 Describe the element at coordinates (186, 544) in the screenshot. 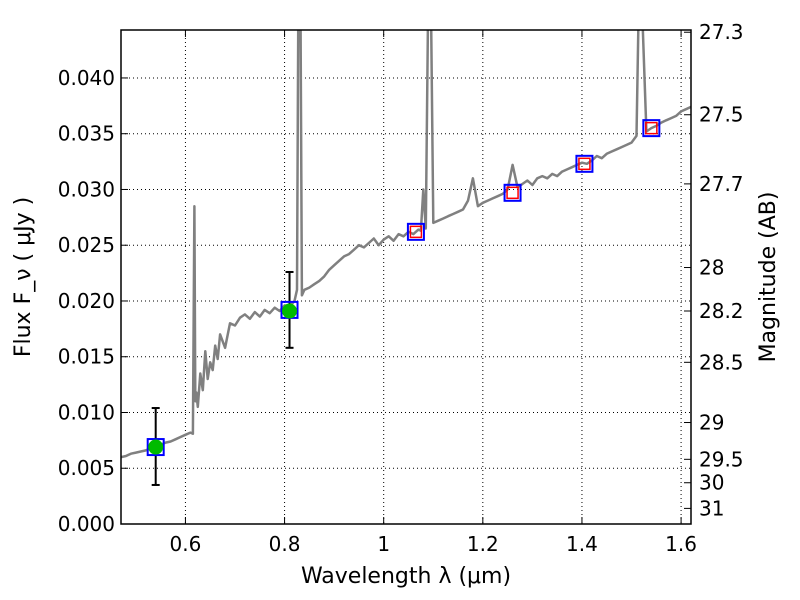

I see `x-tick-label: 0.6` at that location.